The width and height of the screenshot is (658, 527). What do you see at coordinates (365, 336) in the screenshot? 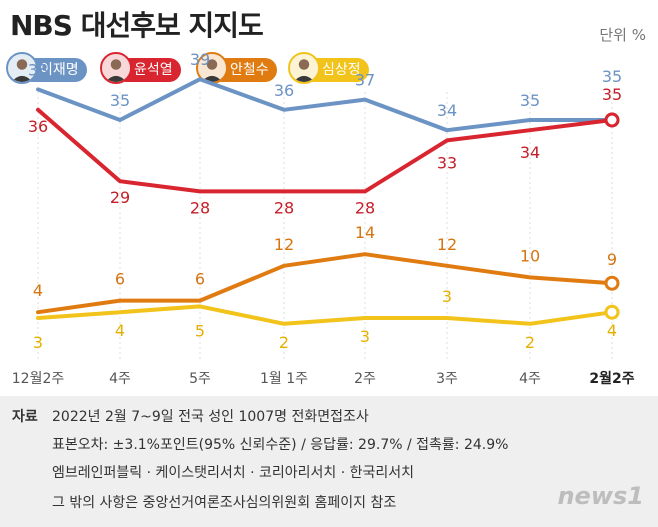
I see `data-label-3-4: 3` at bounding box center [365, 336].